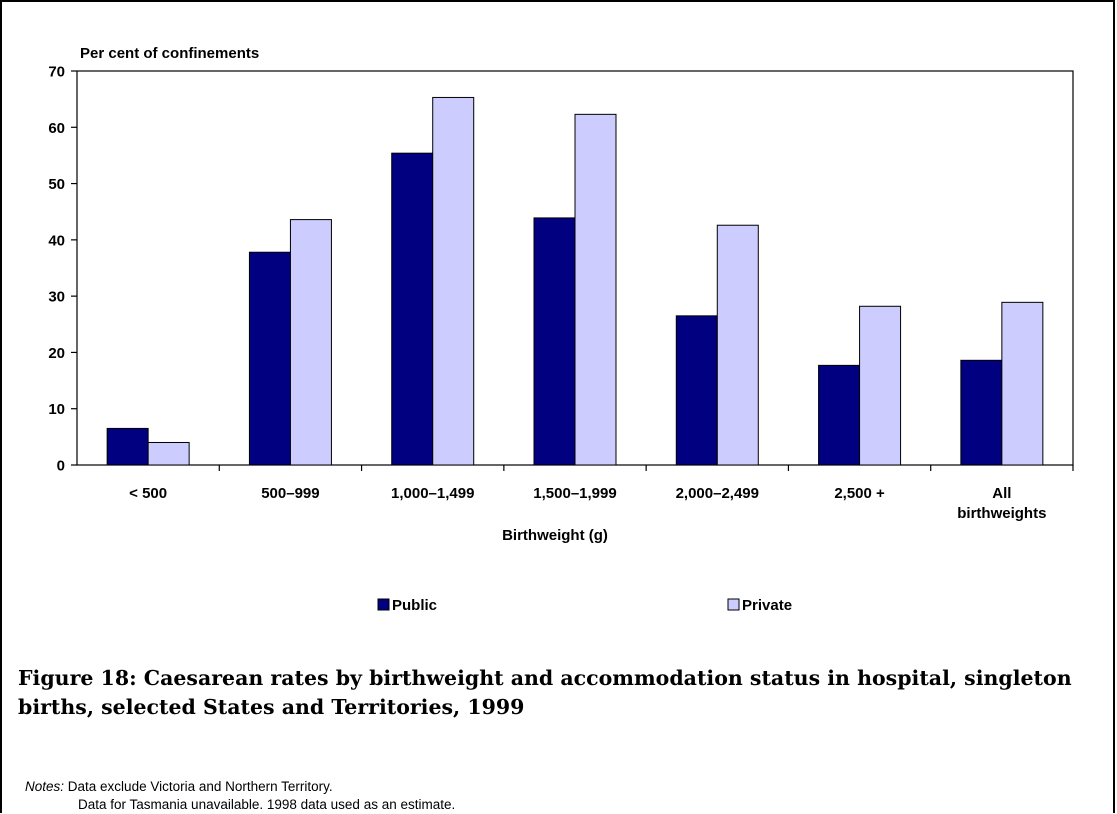 The image size is (1117, 814). I want to click on notes-label: Notes:, so click(45, 786).